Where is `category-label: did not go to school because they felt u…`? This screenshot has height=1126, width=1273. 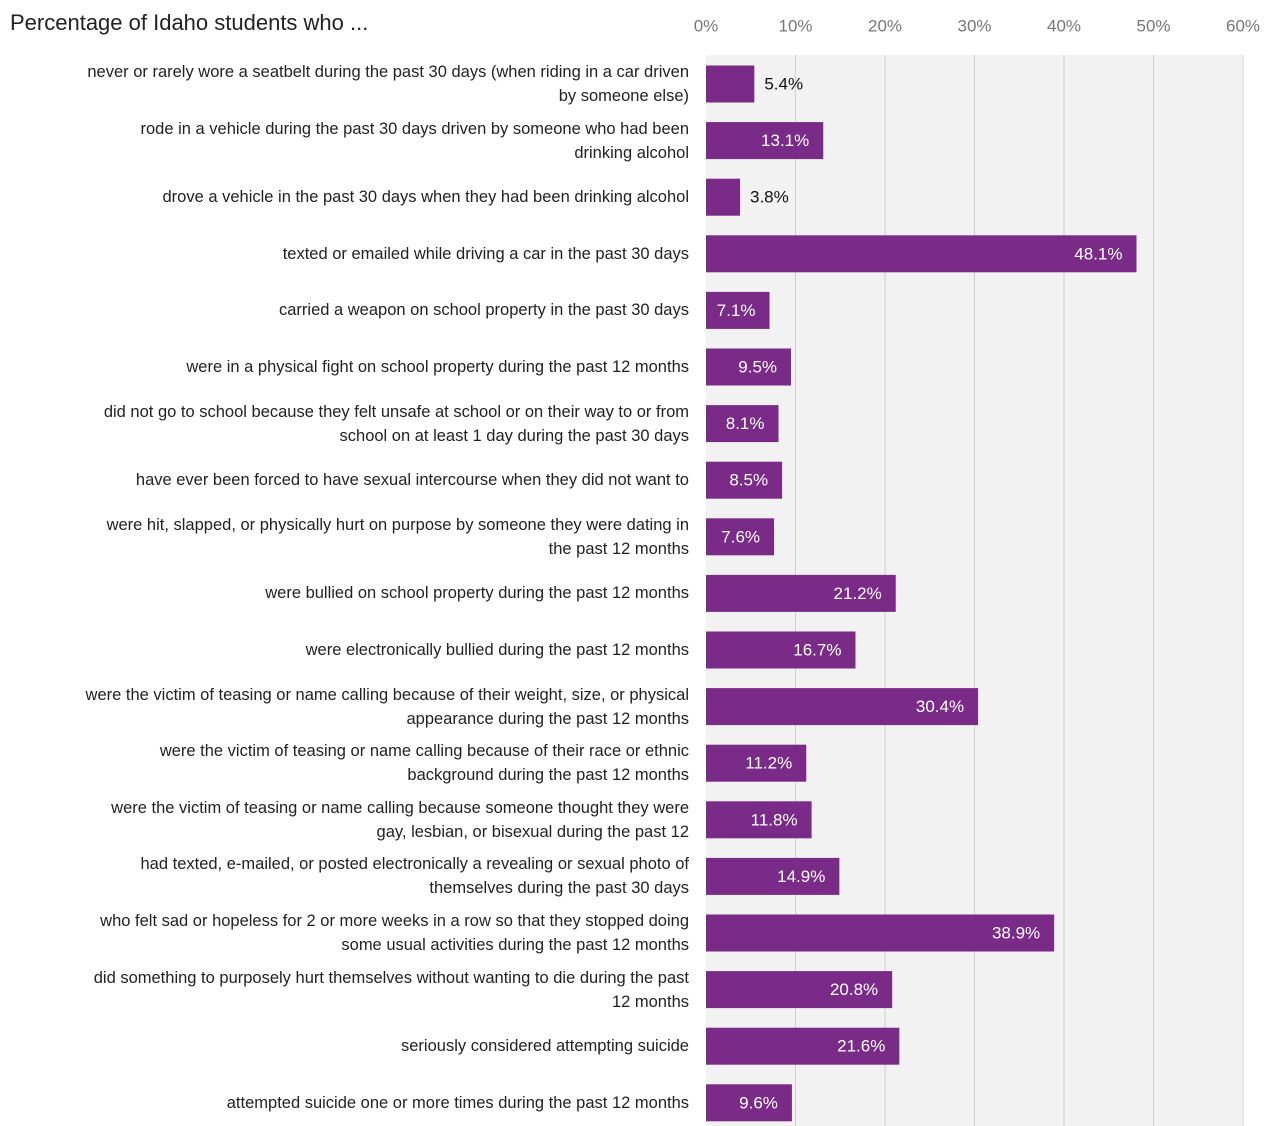
category-label: did not go to school because they felt u… is located at coordinates (396, 423).